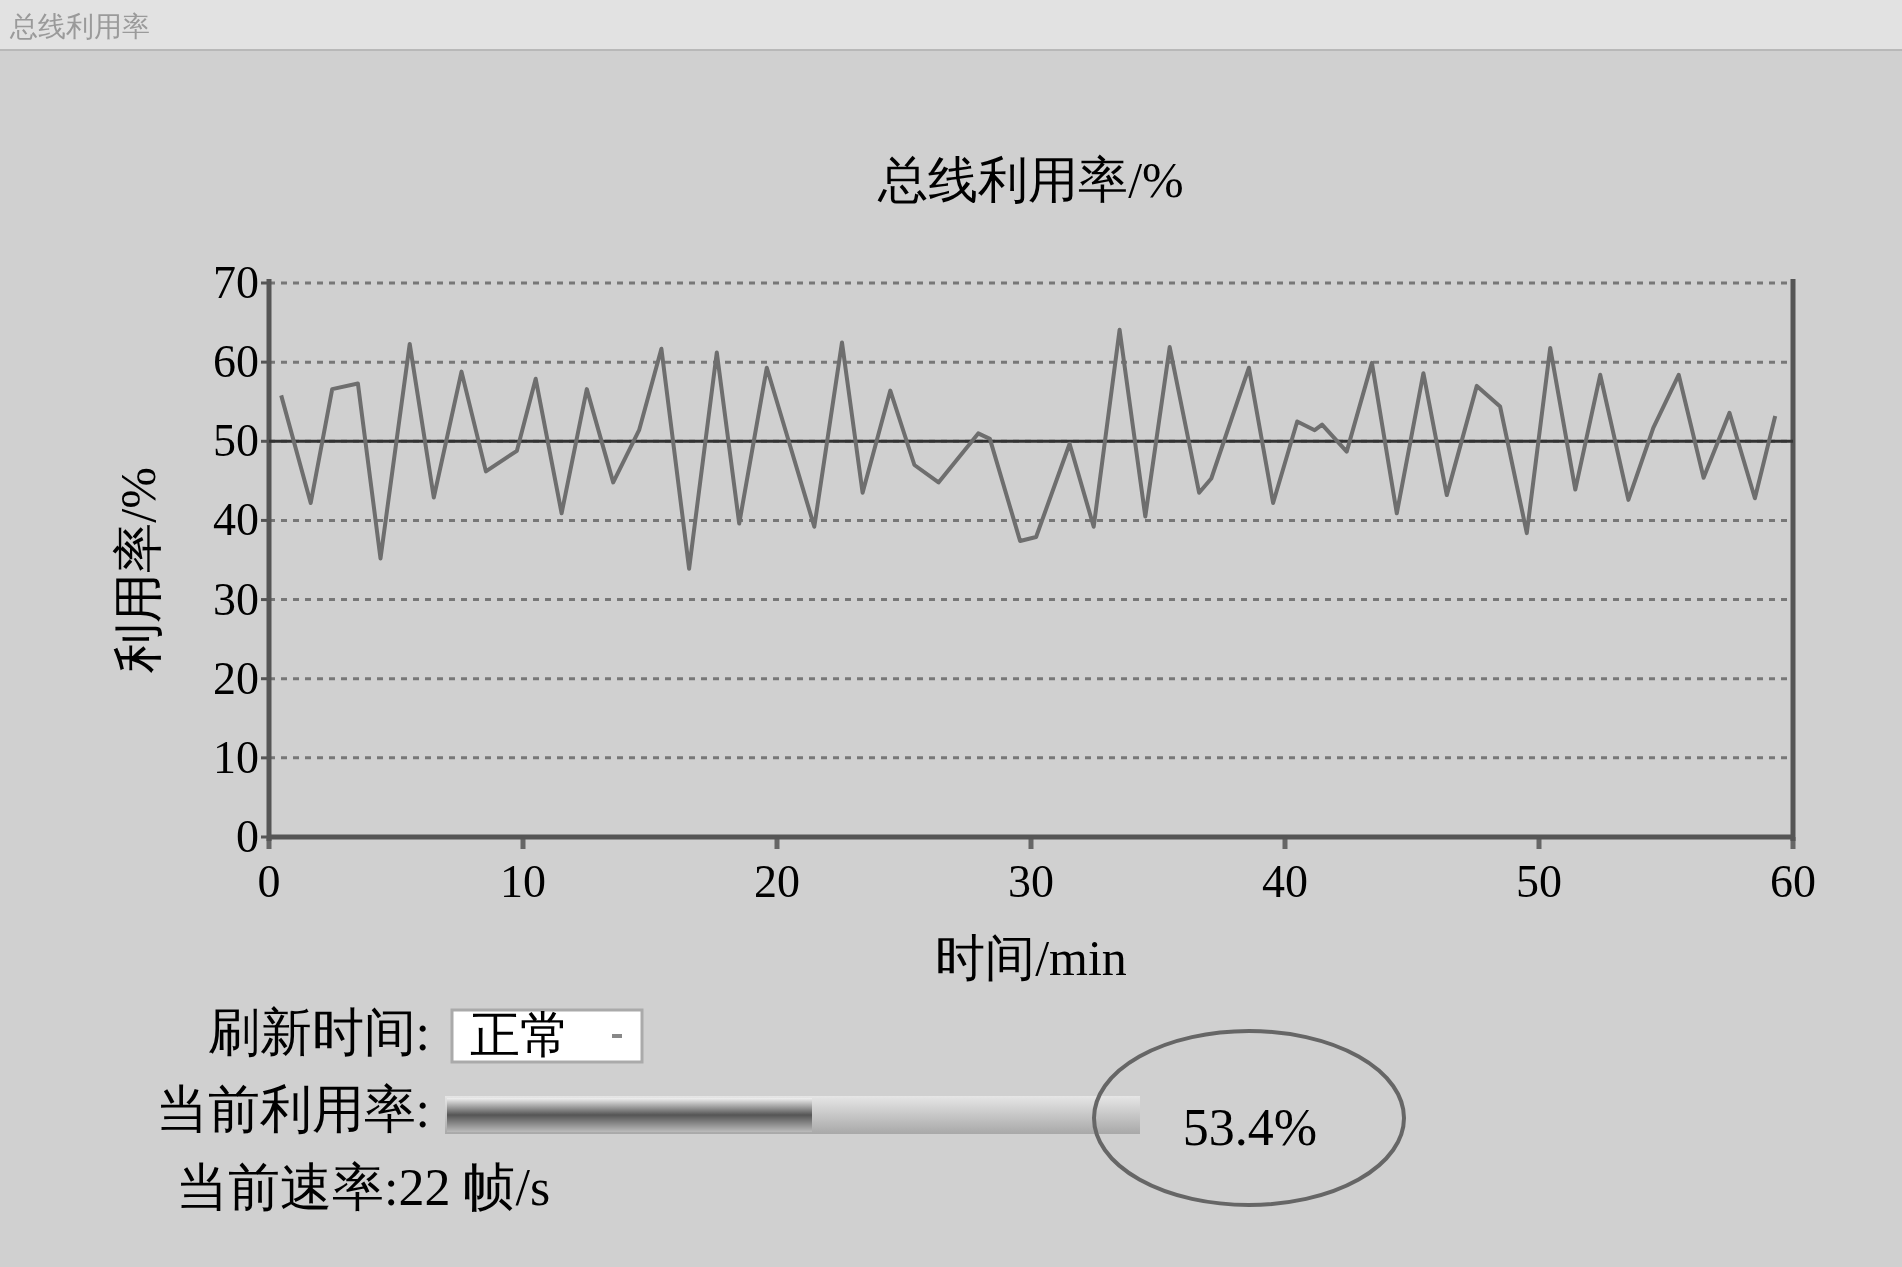  Describe the element at coordinates (236, 678) in the screenshot. I see `y-tick-label: 20` at that location.